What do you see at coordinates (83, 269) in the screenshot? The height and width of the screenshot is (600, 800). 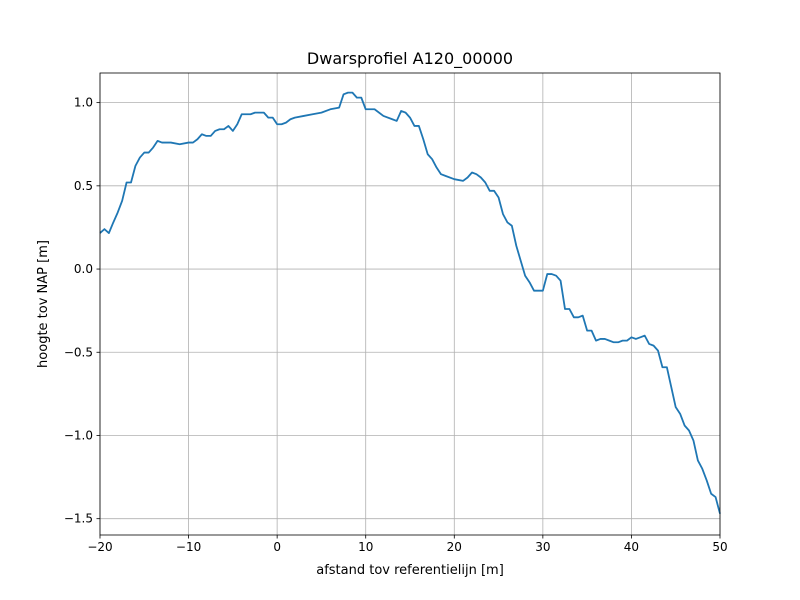 I see `y-tick-label: 0.0` at bounding box center [83, 269].